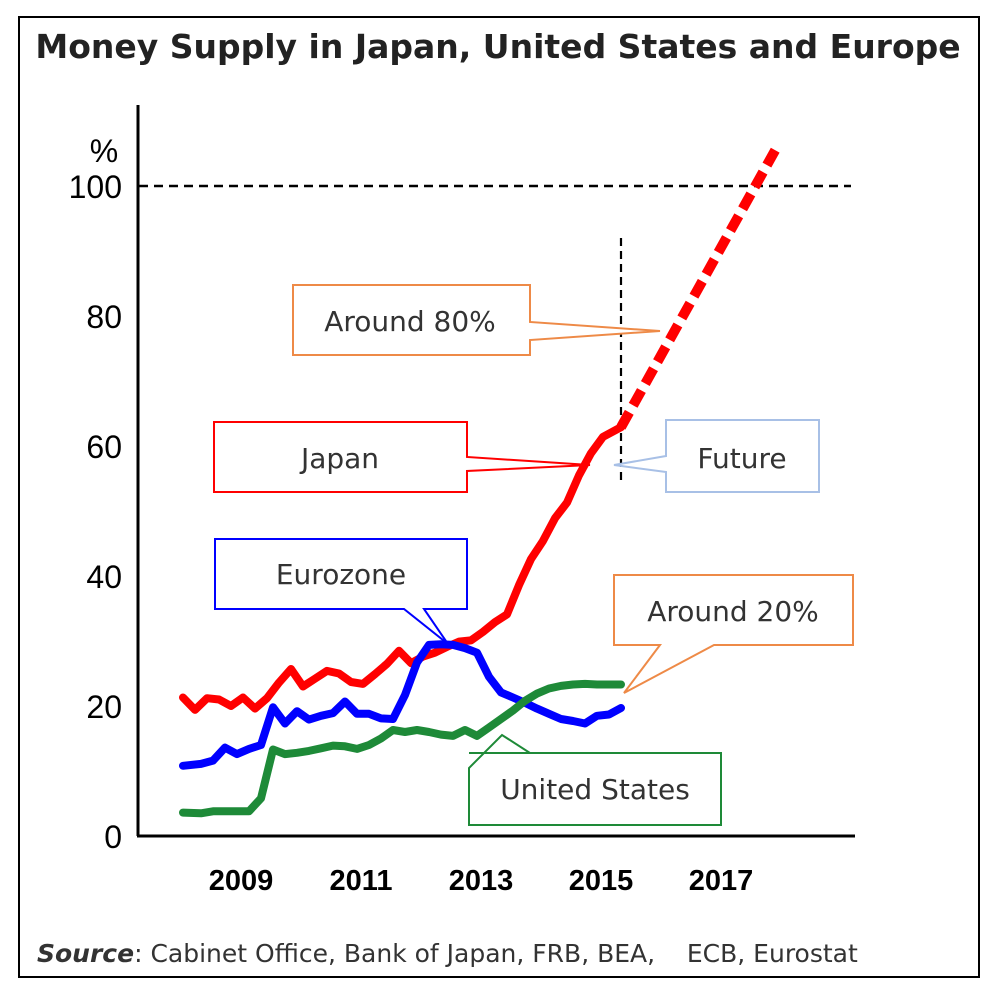  What do you see at coordinates (113, 837) in the screenshot?
I see `y-tick-label: 0` at bounding box center [113, 837].